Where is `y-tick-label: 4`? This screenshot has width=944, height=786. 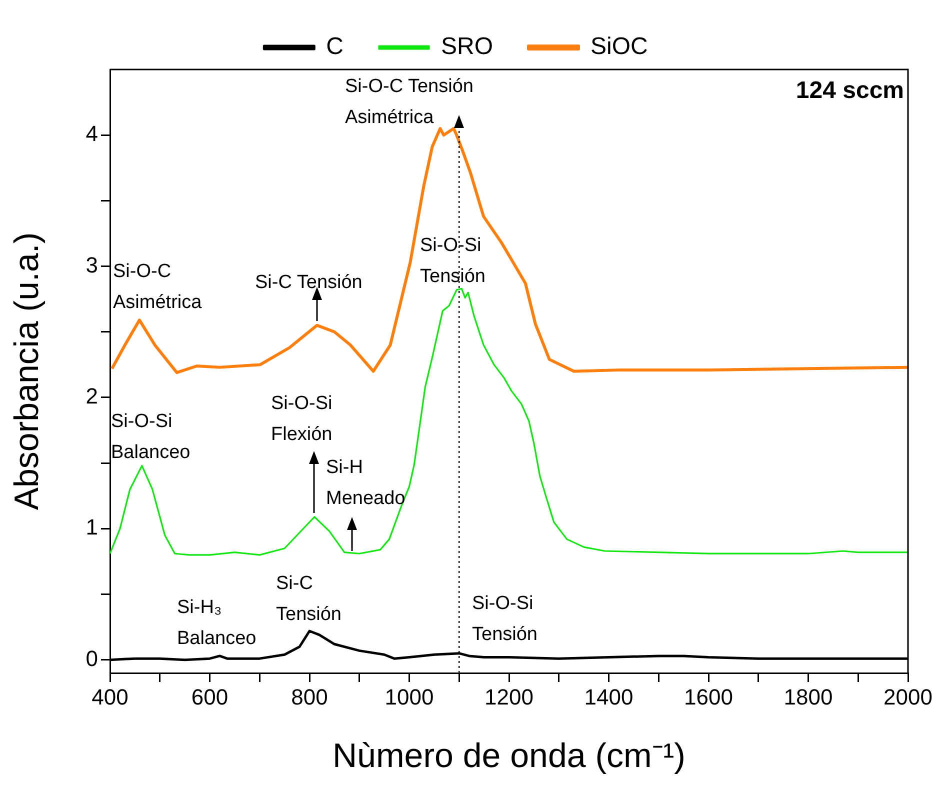
y-tick-label: 4 is located at coordinates (92, 133).